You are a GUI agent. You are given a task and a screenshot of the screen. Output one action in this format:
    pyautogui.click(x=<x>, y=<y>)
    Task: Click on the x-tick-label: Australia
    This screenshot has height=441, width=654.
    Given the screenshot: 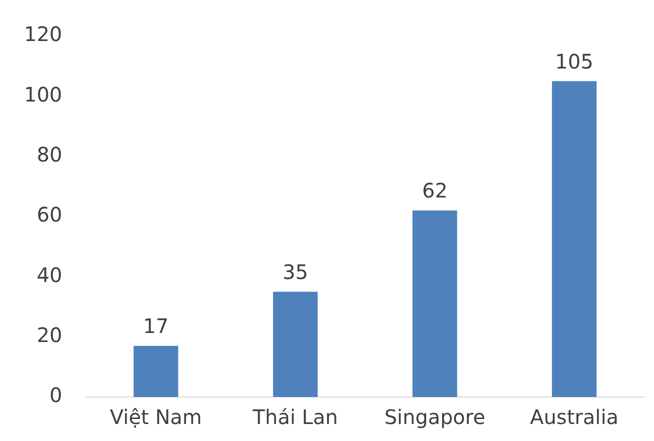 What is the action you would take?
    pyautogui.click(x=574, y=417)
    